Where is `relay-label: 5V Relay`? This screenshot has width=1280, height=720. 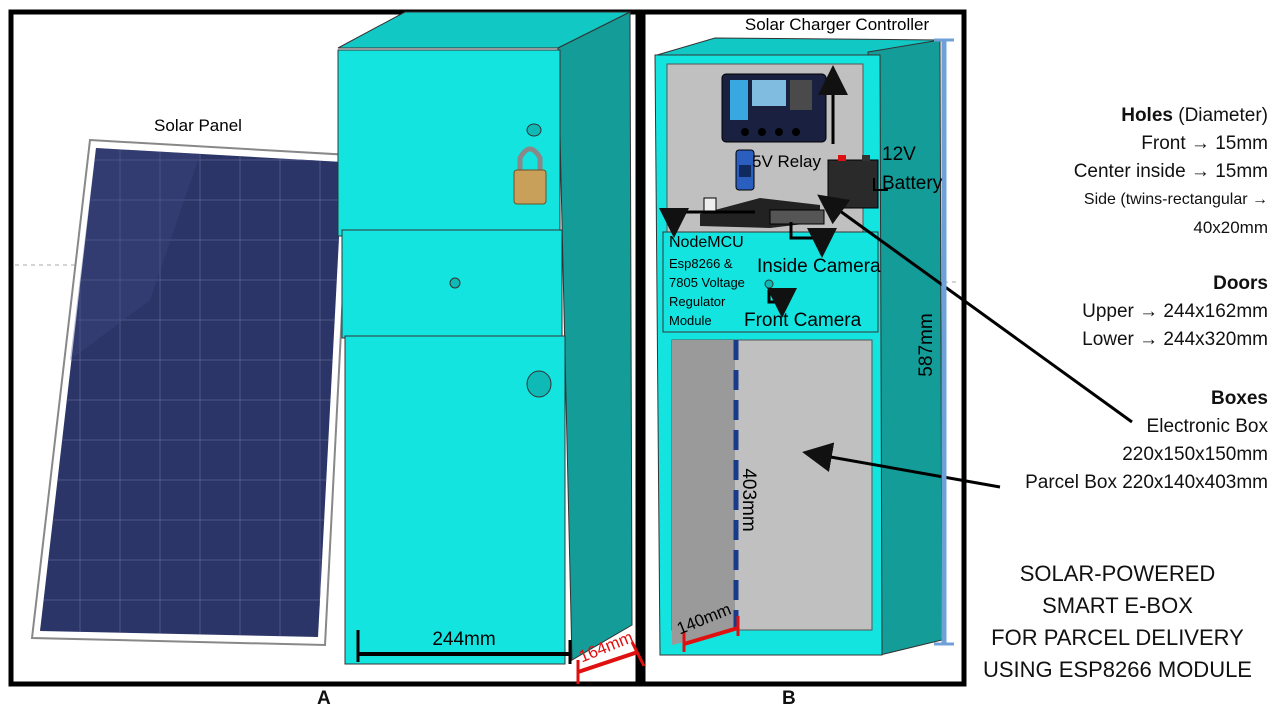
relay-label: 5V Relay is located at coordinates (786, 161).